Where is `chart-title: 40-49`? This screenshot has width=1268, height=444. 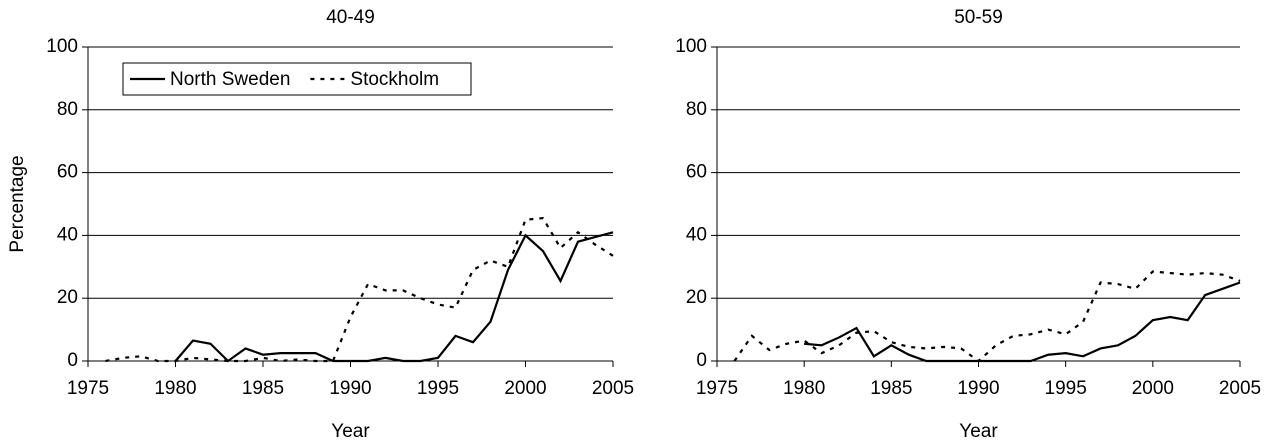 chart-title: 40-49 is located at coordinates (350, 17).